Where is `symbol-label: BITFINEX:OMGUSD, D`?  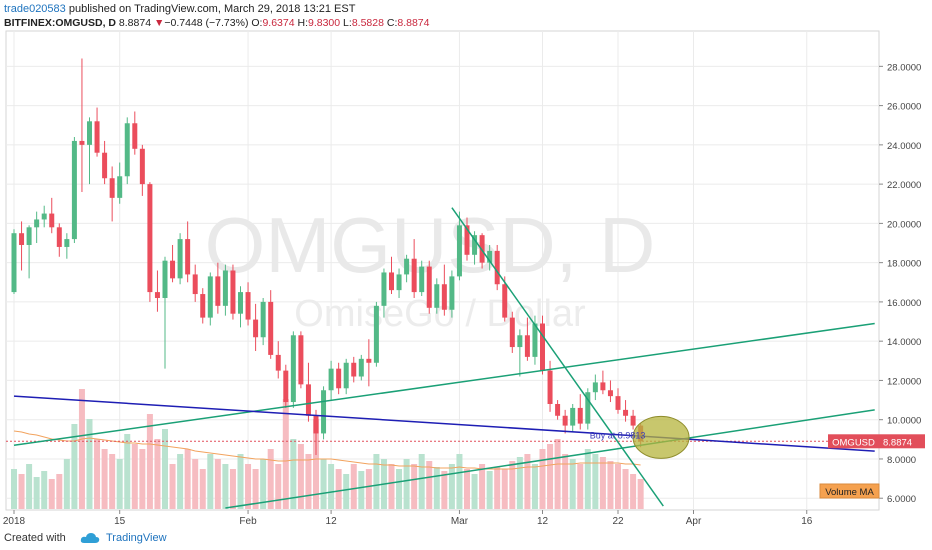
symbol-label: BITFINEX:OMGUSD, D is located at coordinates (60, 23).